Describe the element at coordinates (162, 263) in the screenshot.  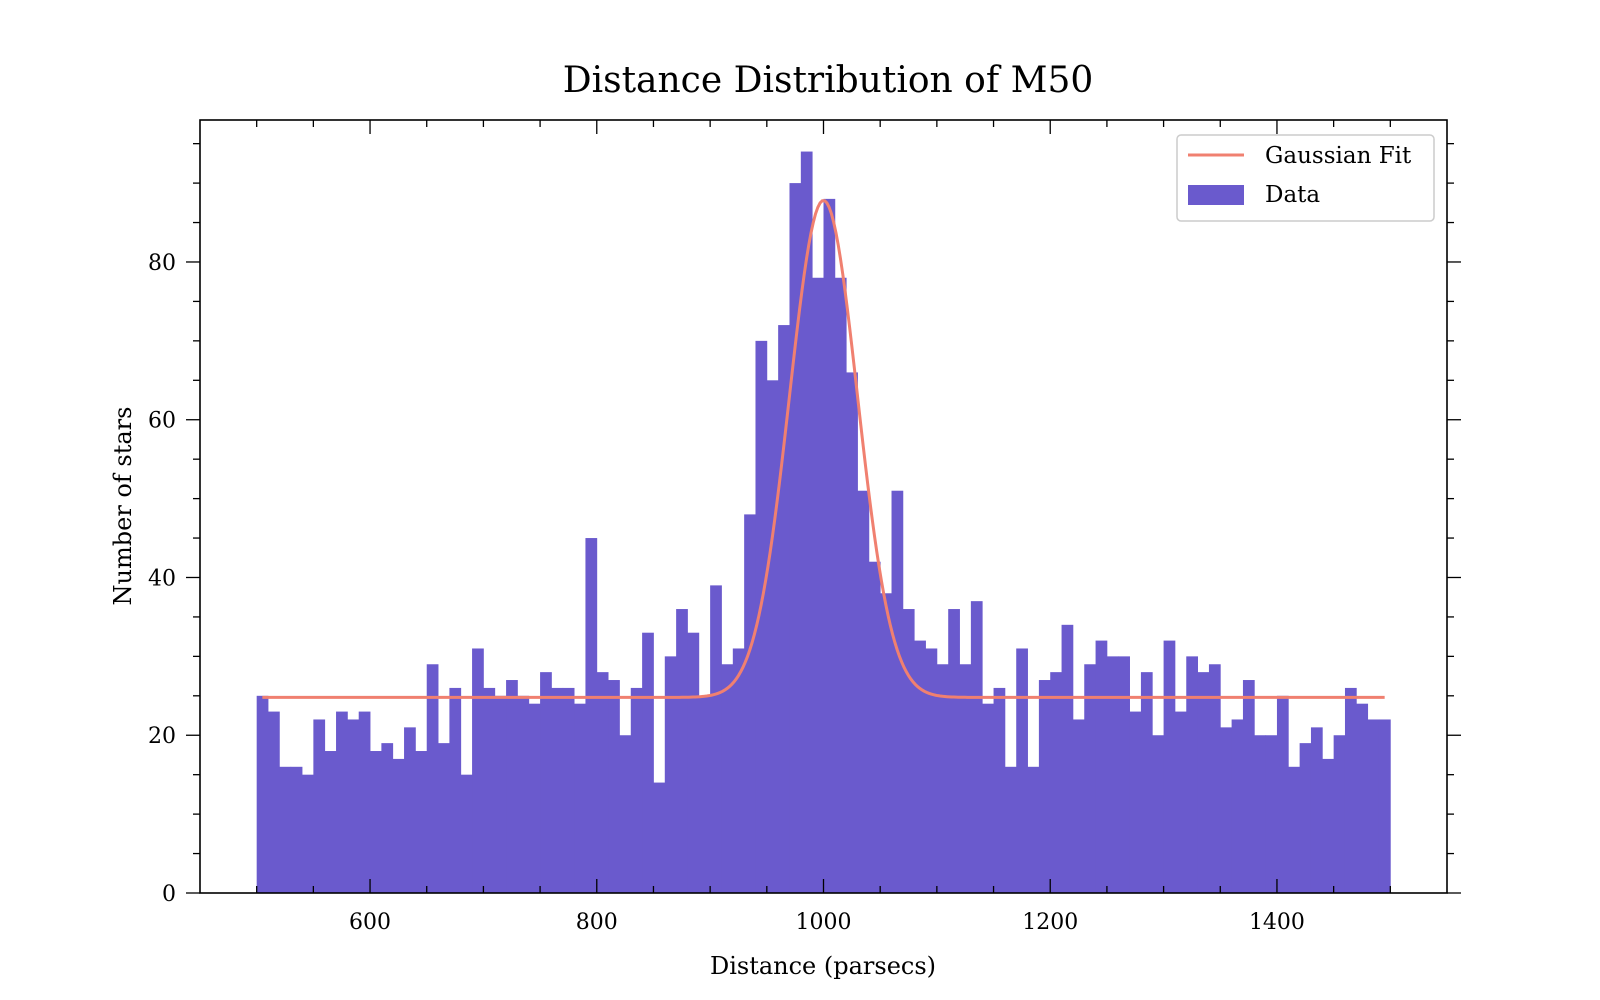
I see `y-tick-label: 80` at that location.